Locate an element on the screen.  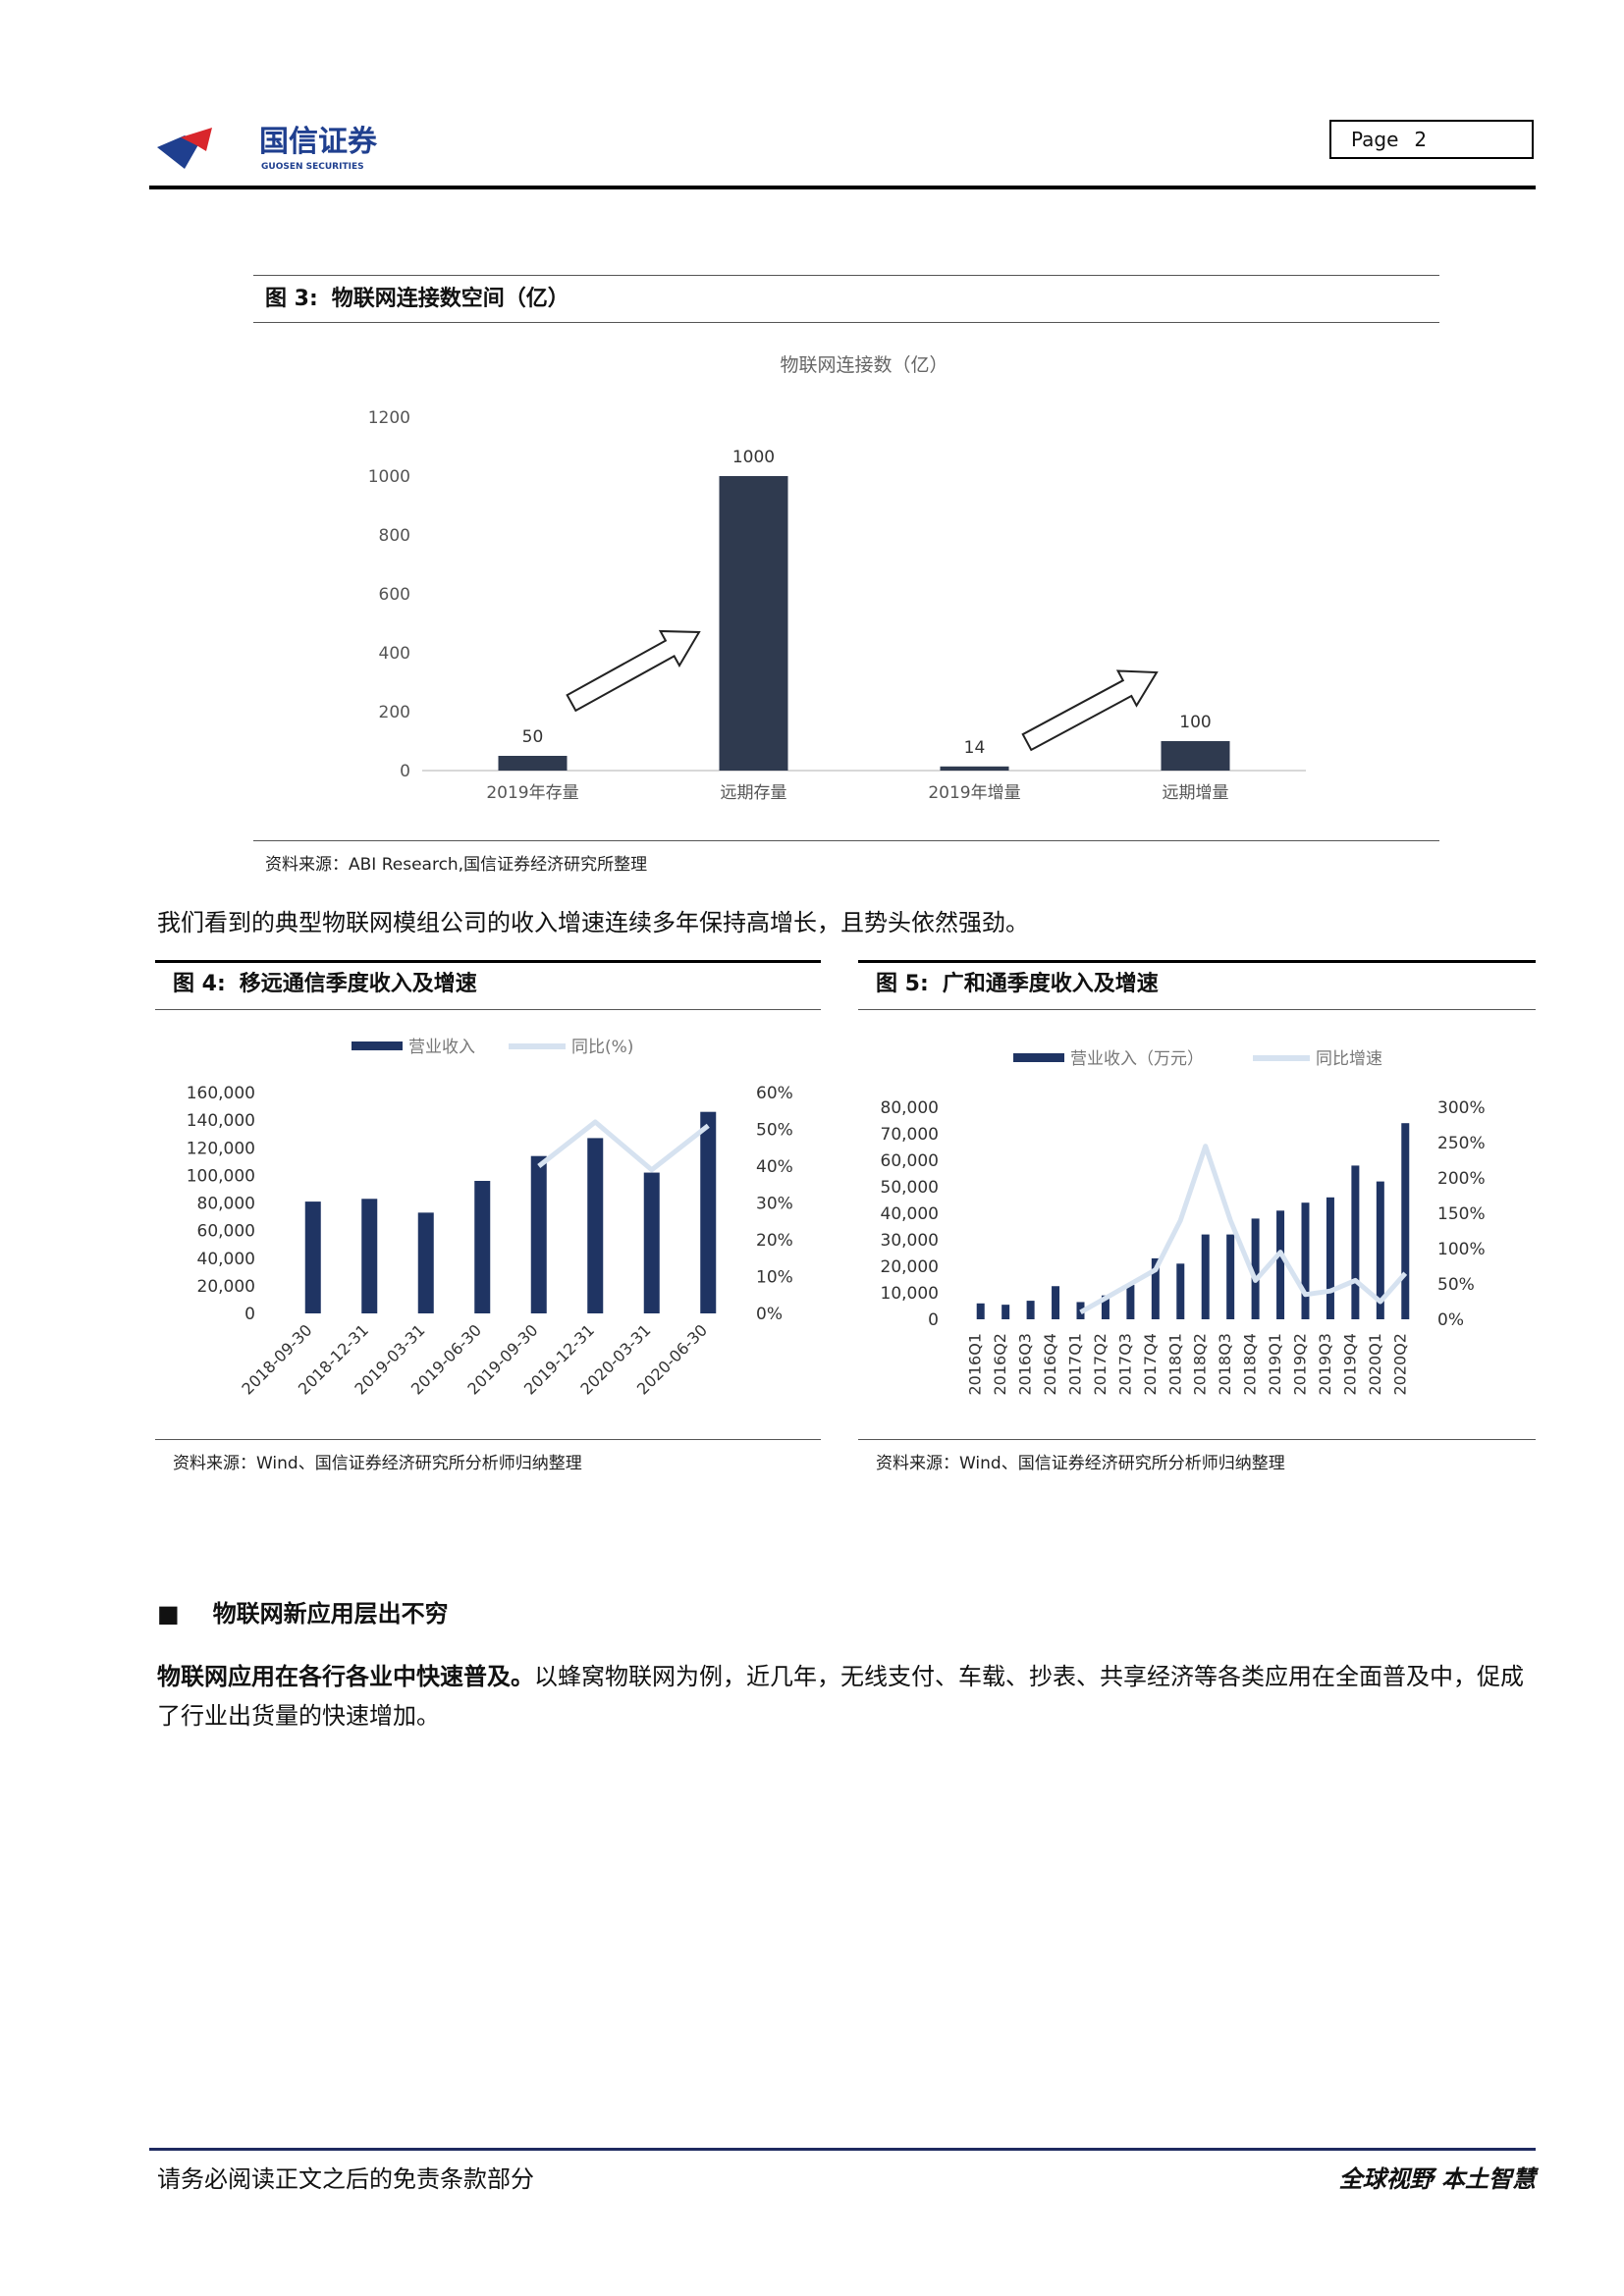
fig3-source: 资料来源：ABI Research,国信证券经济研究所整理 is located at coordinates (456, 865).